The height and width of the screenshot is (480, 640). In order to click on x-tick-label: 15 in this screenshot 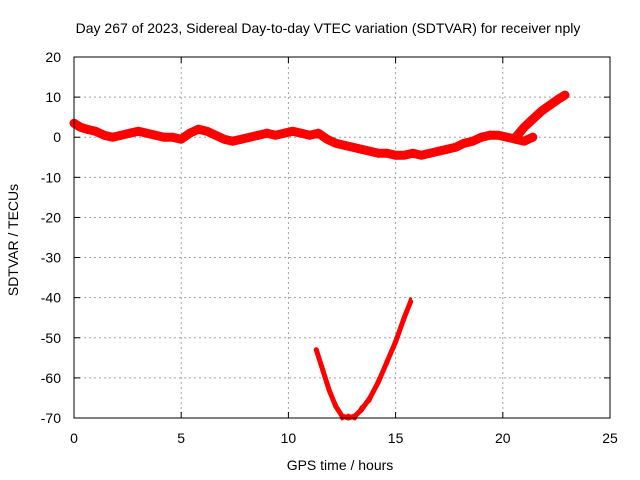, I will do `click(396, 438)`.